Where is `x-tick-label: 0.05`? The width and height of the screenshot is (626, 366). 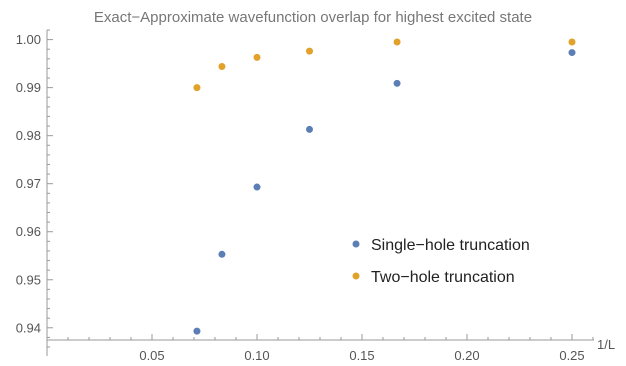
x-tick-label: 0.05 is located at coordinates (151, 355).